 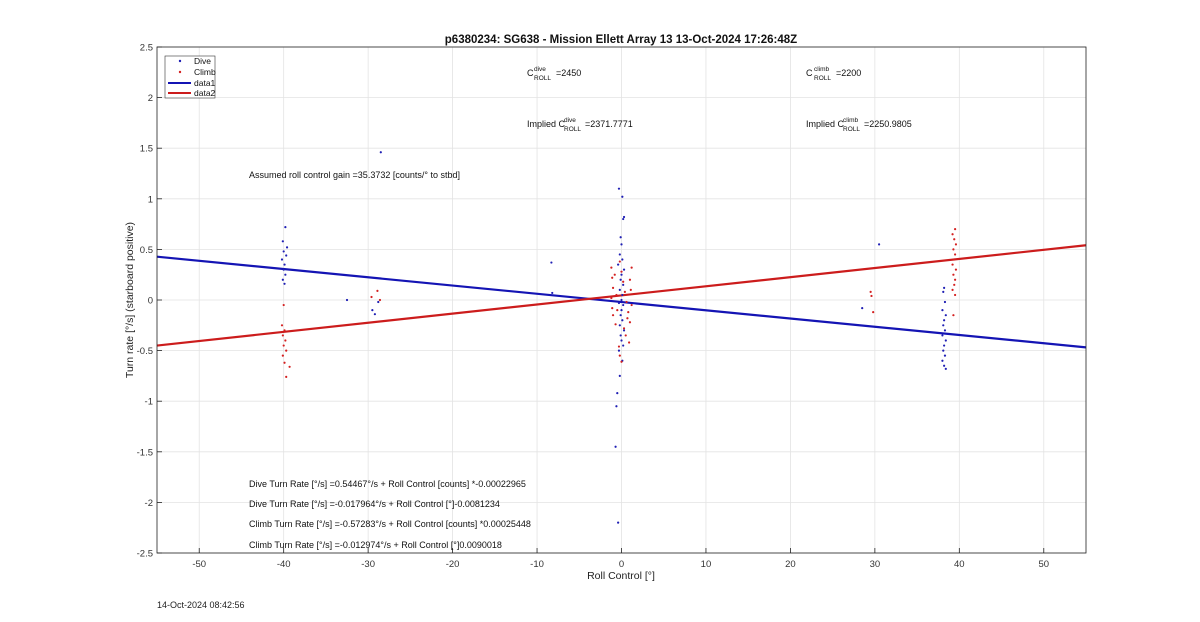 What do you see at coordinates (546, 124) in the screenshot?
I see `implied-dive-main: Implied C` at bounding box center [546, 124].